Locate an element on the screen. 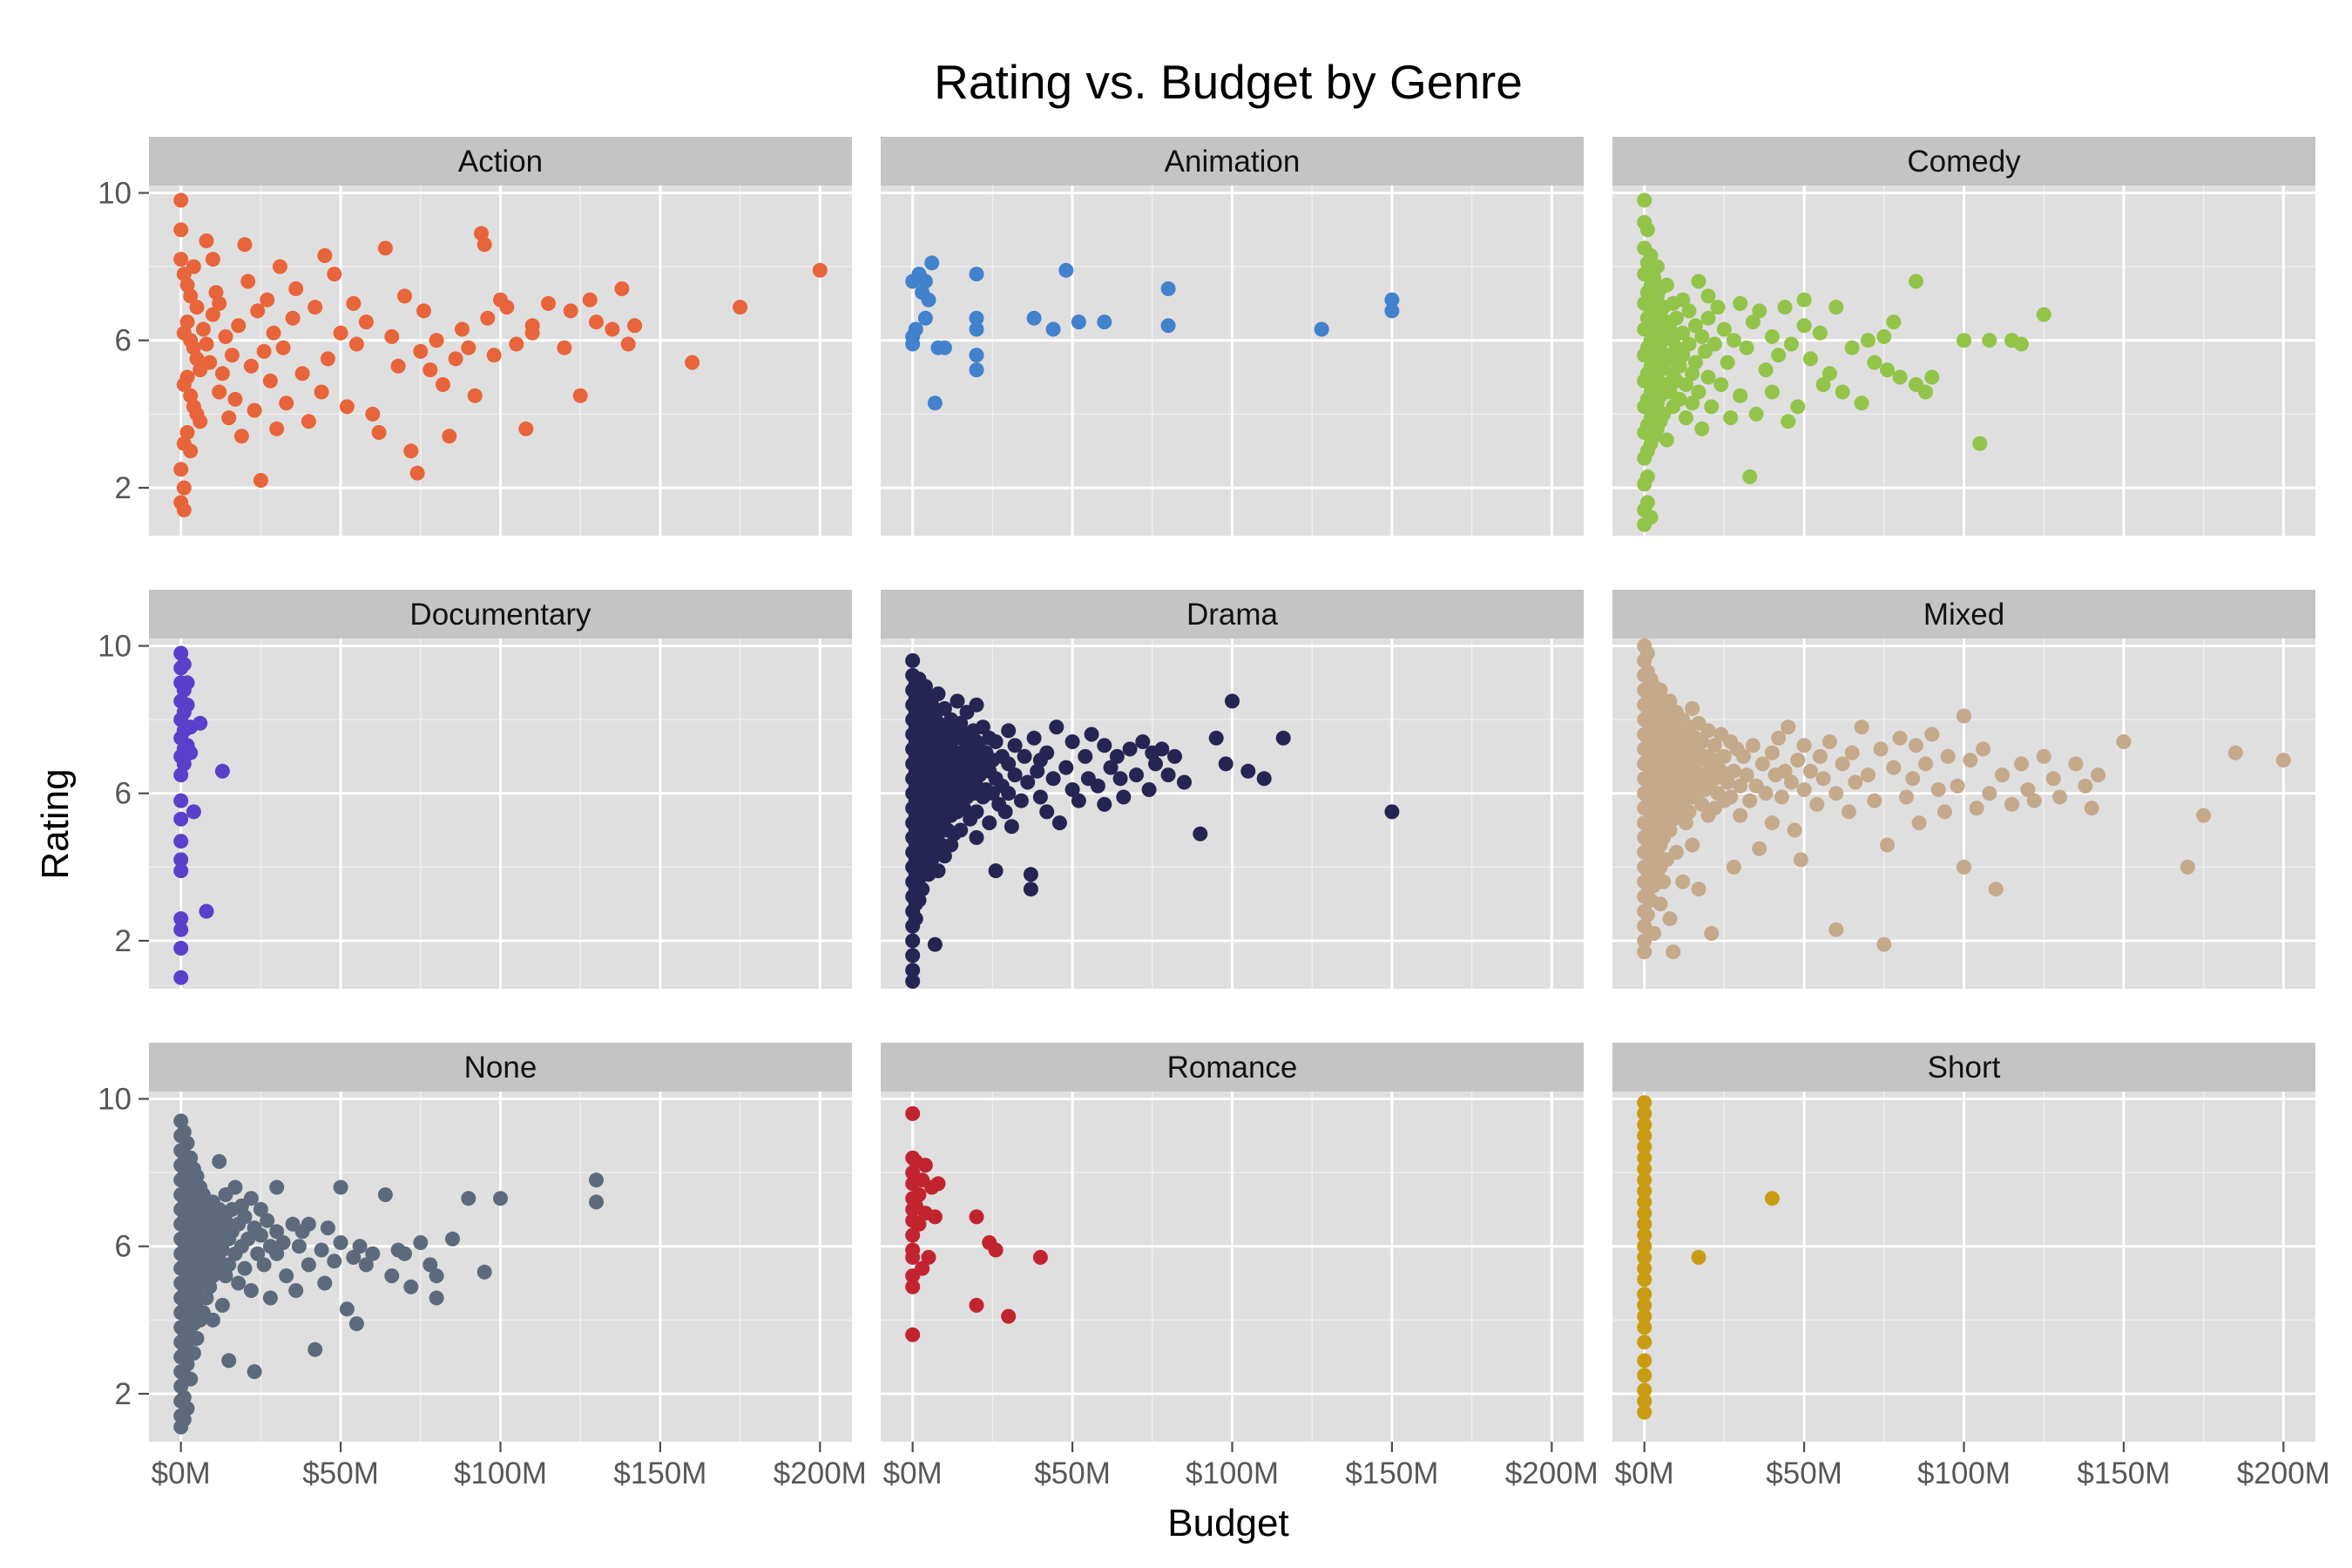 The height and width of the screenshot is (1568, 2352). points-animation is located at coordinates (1152, 333).